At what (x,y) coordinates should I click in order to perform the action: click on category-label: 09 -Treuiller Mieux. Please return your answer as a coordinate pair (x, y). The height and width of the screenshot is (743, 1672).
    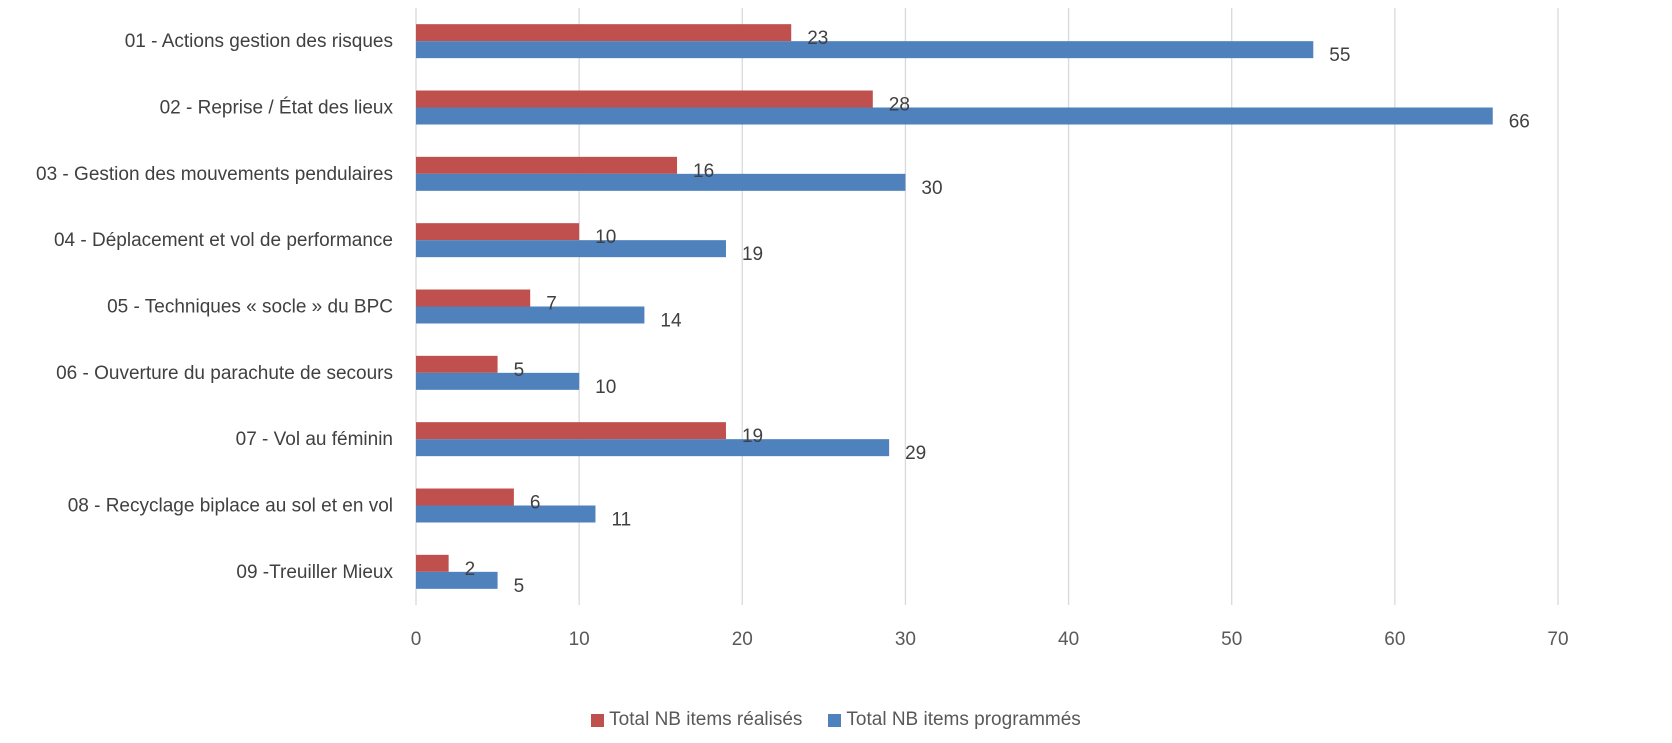
    Looking at the image, I should click on (314, 572).